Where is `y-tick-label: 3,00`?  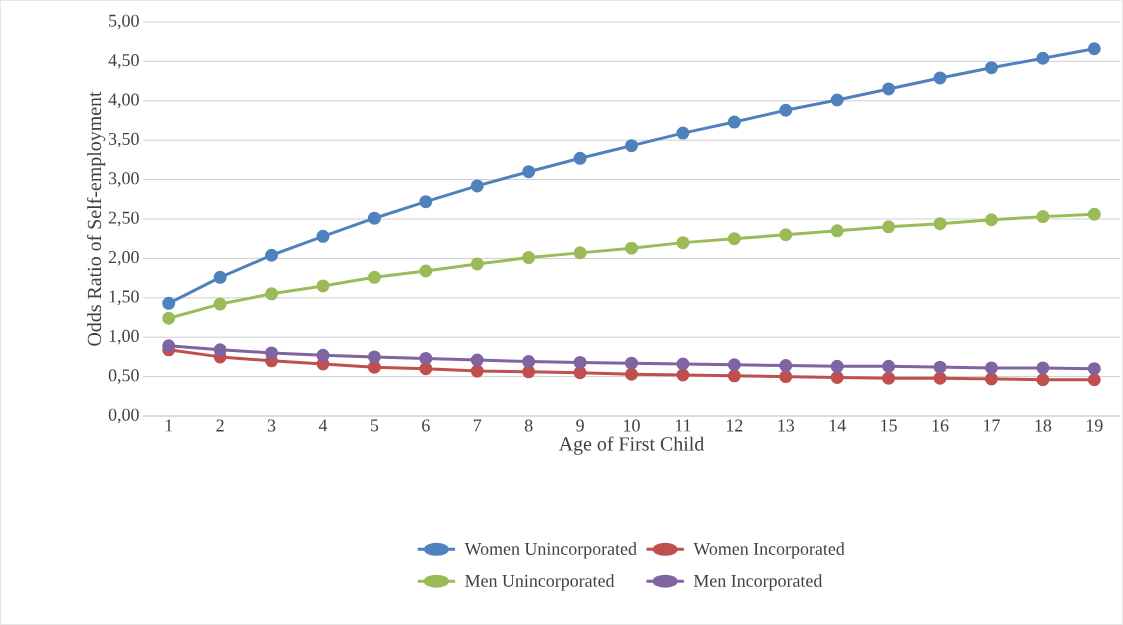 y-tick-label: 3,00 is located at coordinates (123, 179).